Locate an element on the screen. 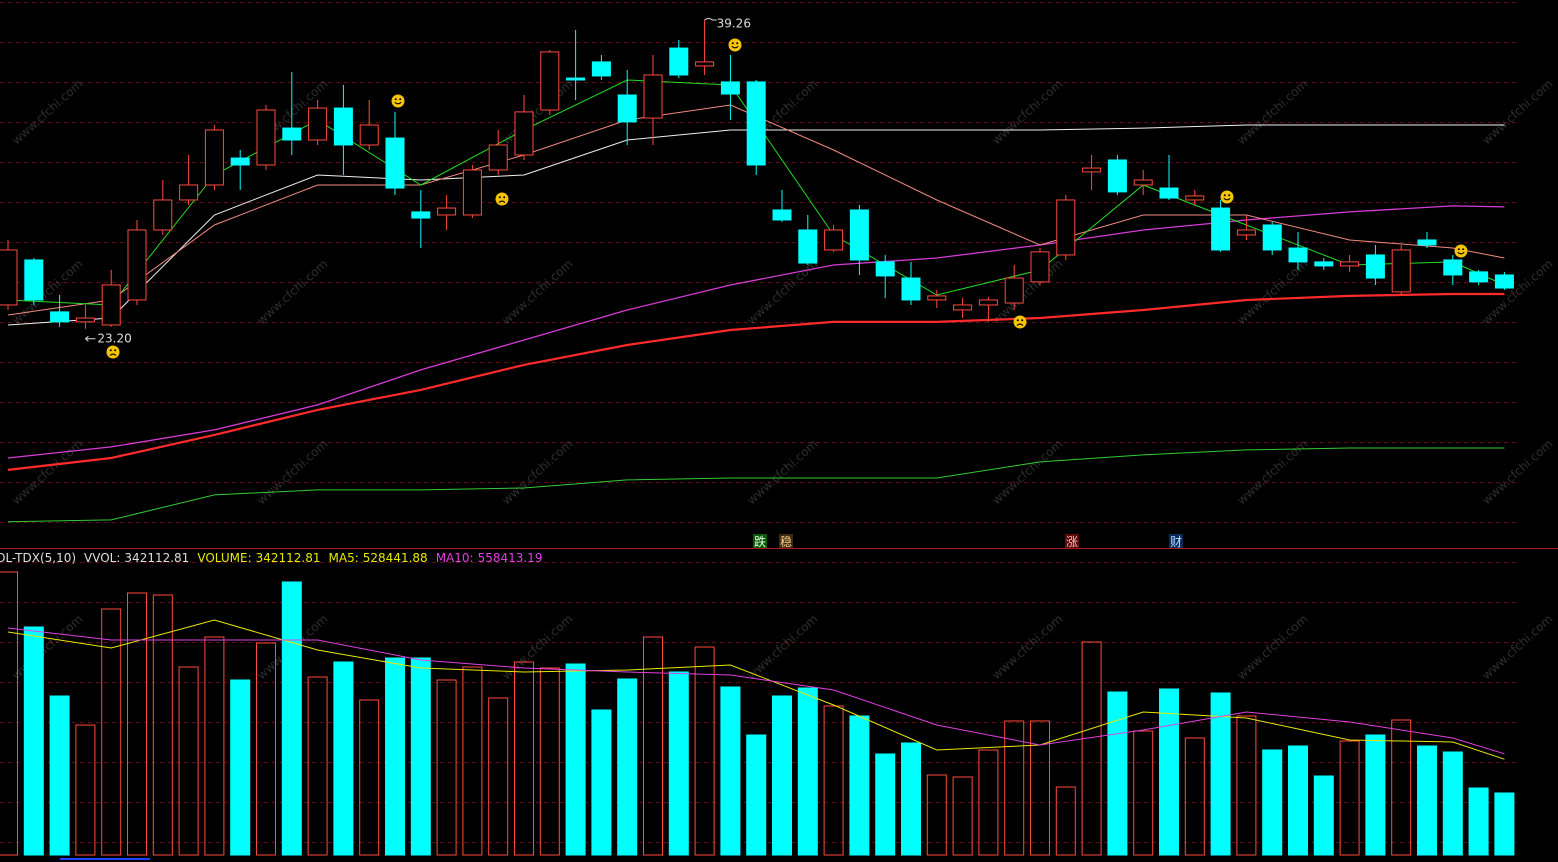 The height and width of the screenshot is (862, 1558). frown-icon is located at coordinates (1020, 322).